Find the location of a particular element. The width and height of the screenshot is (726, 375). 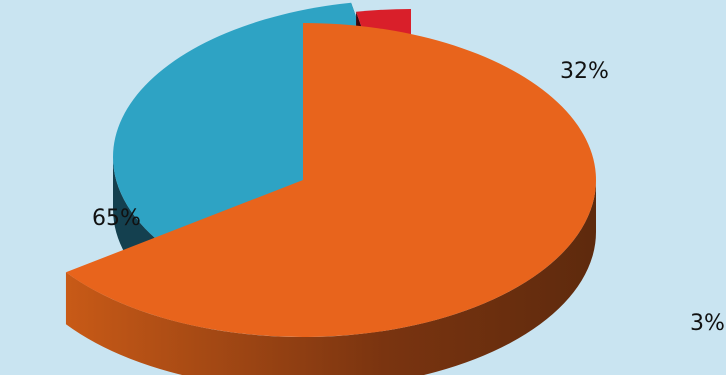

slice-label-65: 65% is located at coordinates (116, 218).